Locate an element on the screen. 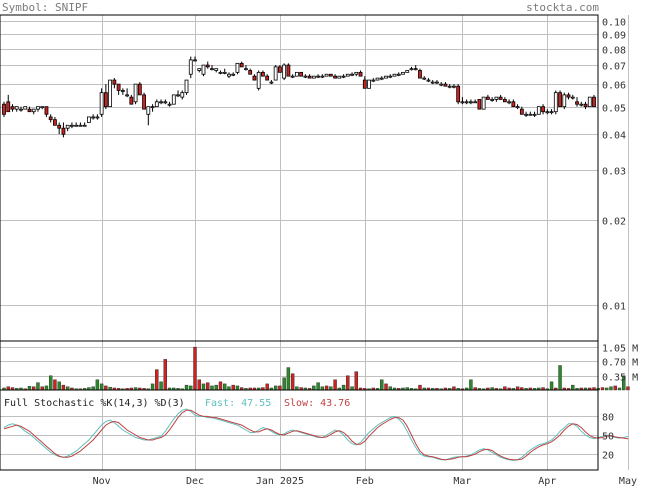  price-tick-label: 0.04 is located at coordinates (614, 136).